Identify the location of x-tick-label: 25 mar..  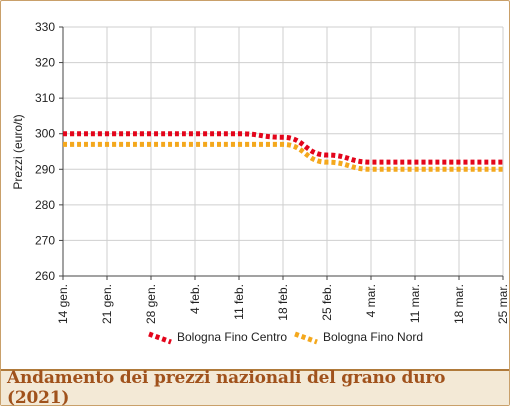
(503, 304).